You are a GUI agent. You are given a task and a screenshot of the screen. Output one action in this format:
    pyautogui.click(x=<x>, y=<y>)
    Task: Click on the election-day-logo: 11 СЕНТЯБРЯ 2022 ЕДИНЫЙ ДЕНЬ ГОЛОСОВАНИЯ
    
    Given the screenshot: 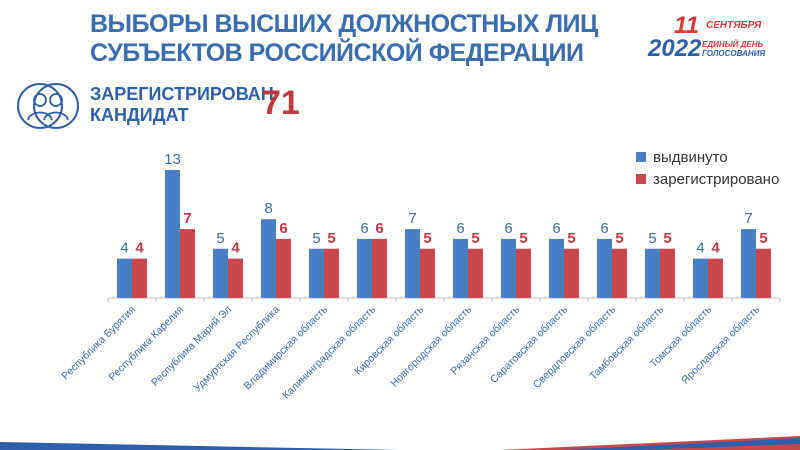 What is the action you would take?
    pyautogui.click(x=715, y=39)
    